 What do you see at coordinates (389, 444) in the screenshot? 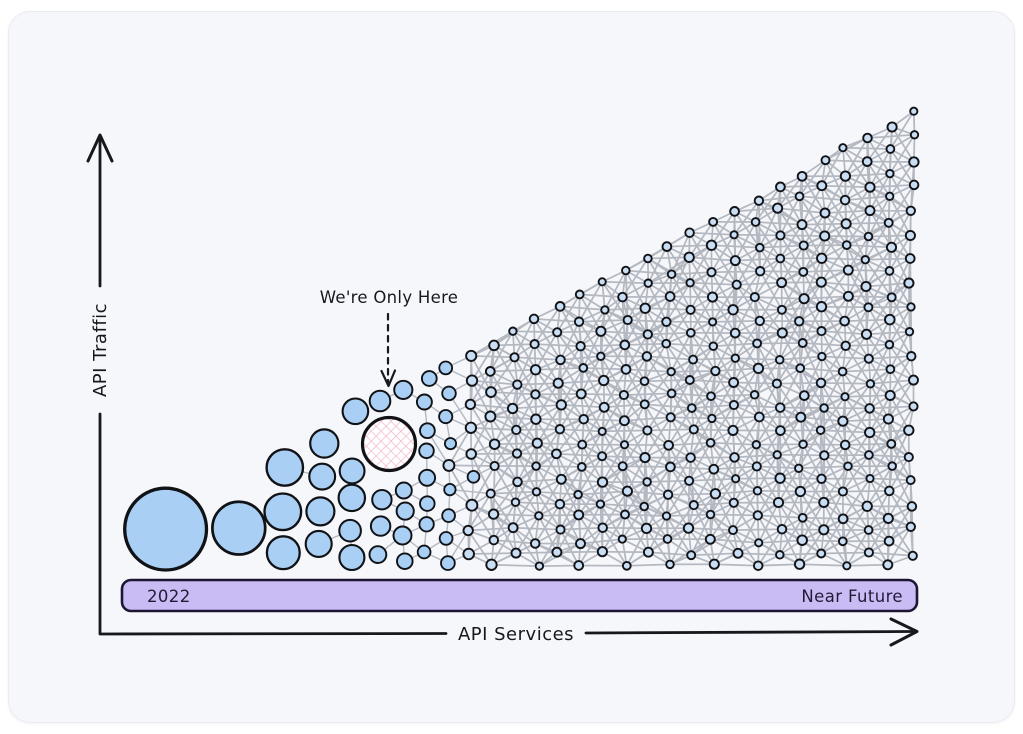
I see `highlight-bubble-hatch` at bounding box center [389, 444].